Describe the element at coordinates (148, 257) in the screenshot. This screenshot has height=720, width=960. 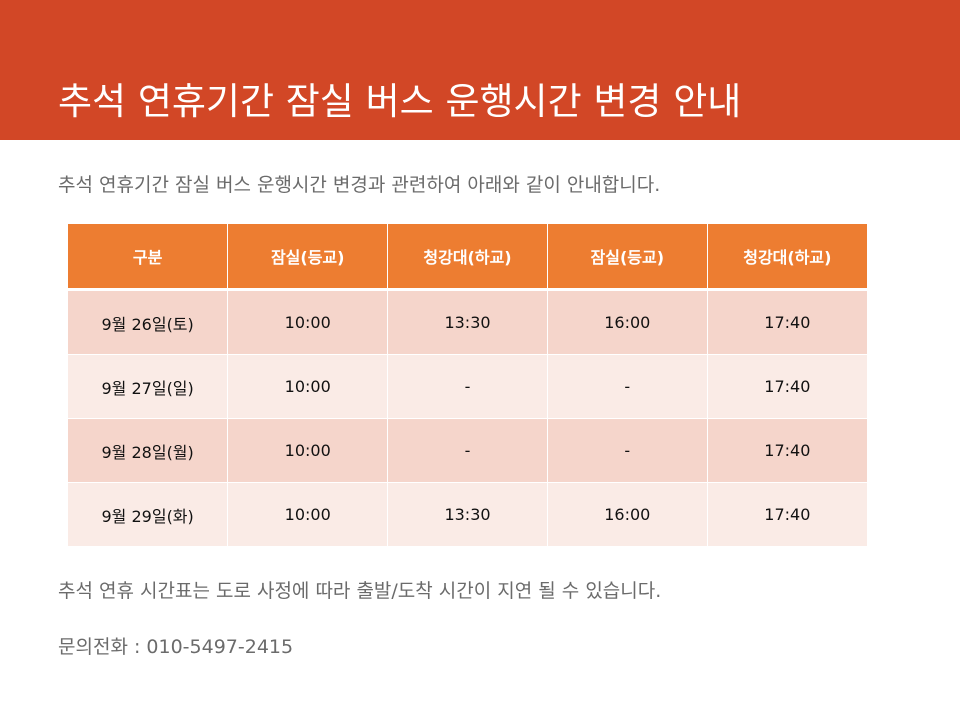
I see `col-header-category: 구분` at that location.